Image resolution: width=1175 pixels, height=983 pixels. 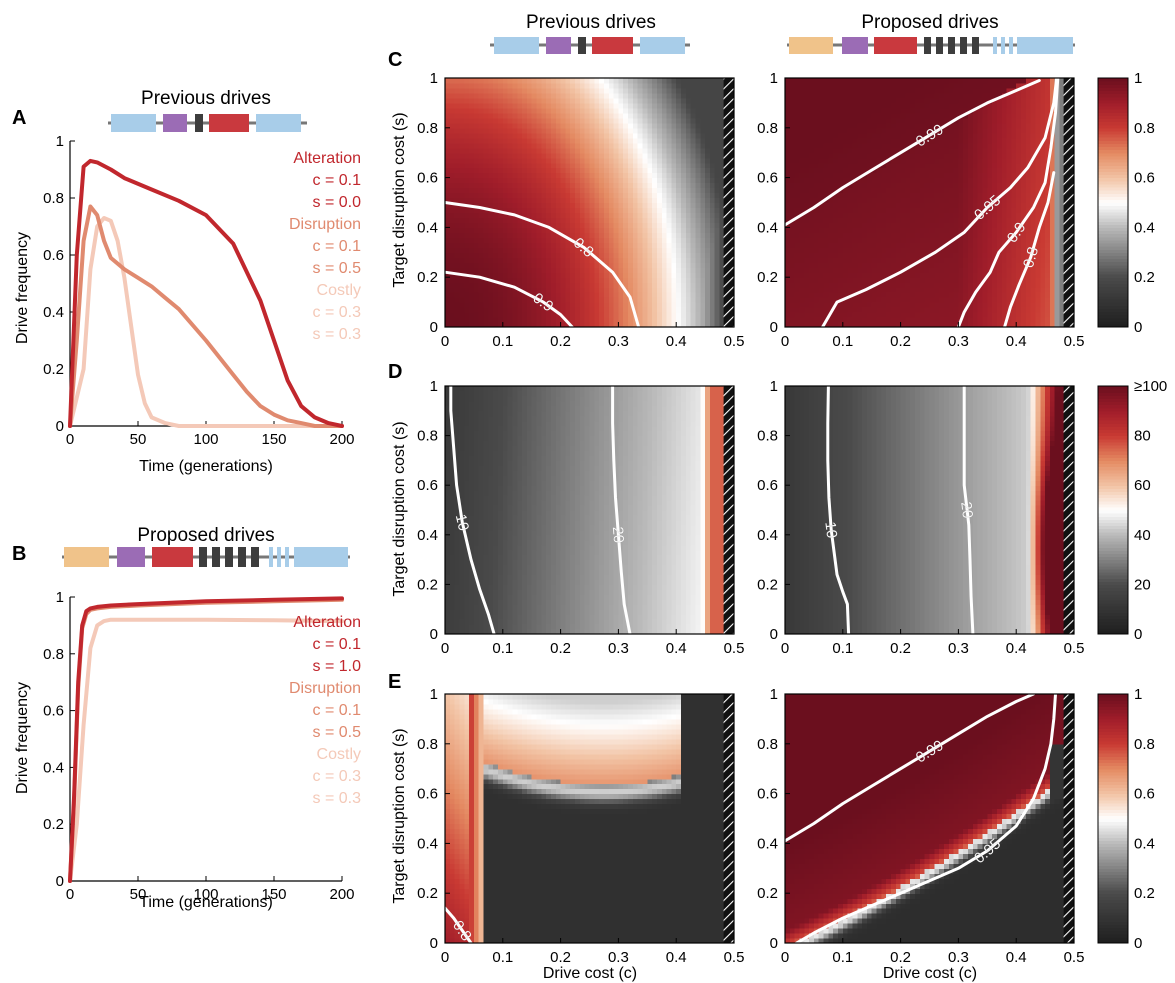 I want to click on series-line-alteration, so click(x=206, y=739).